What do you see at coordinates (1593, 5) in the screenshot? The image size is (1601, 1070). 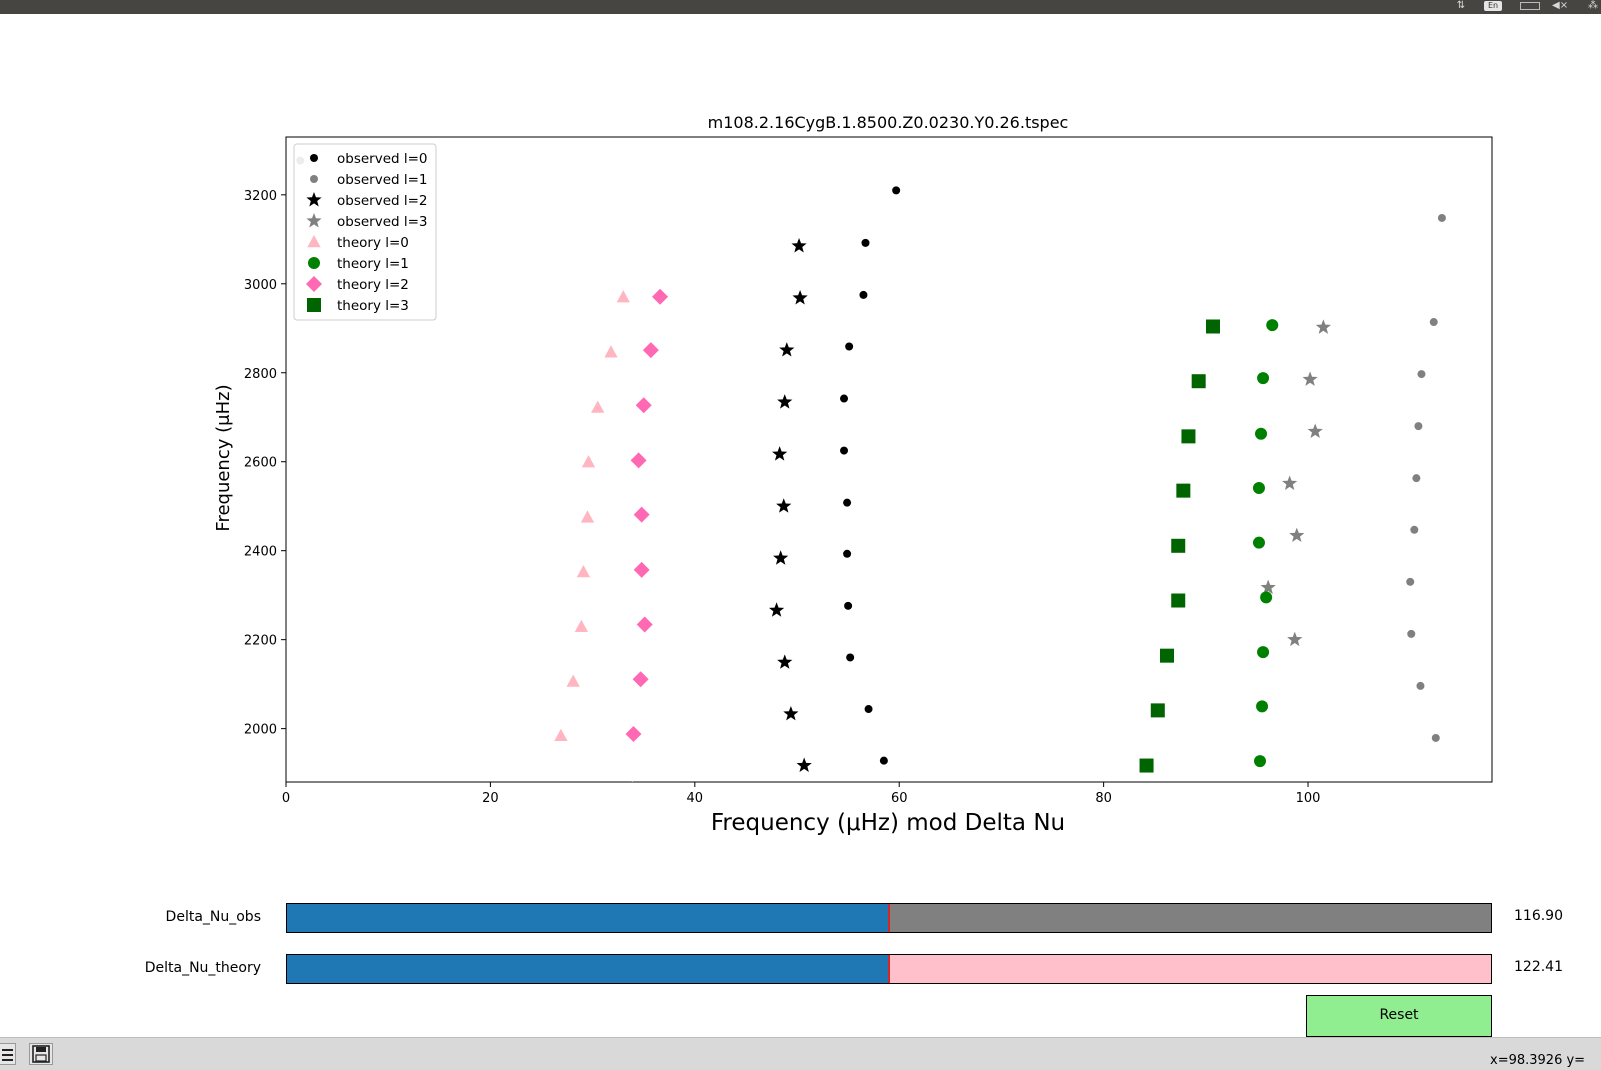 I see `tray-menu-icon: ⁂` at bounding box center [1593, 5].